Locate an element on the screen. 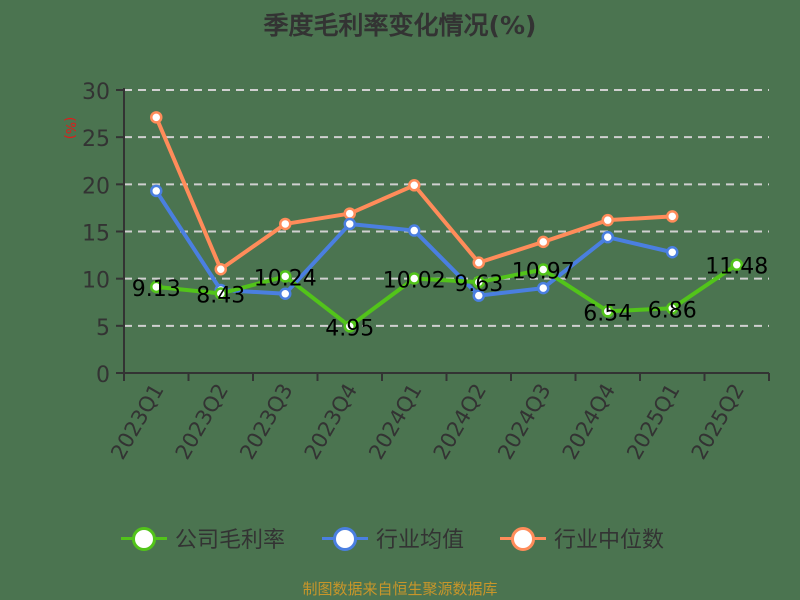 The image size is (800, 600). data-label: 6.54 is located at coordinates (607, 313).